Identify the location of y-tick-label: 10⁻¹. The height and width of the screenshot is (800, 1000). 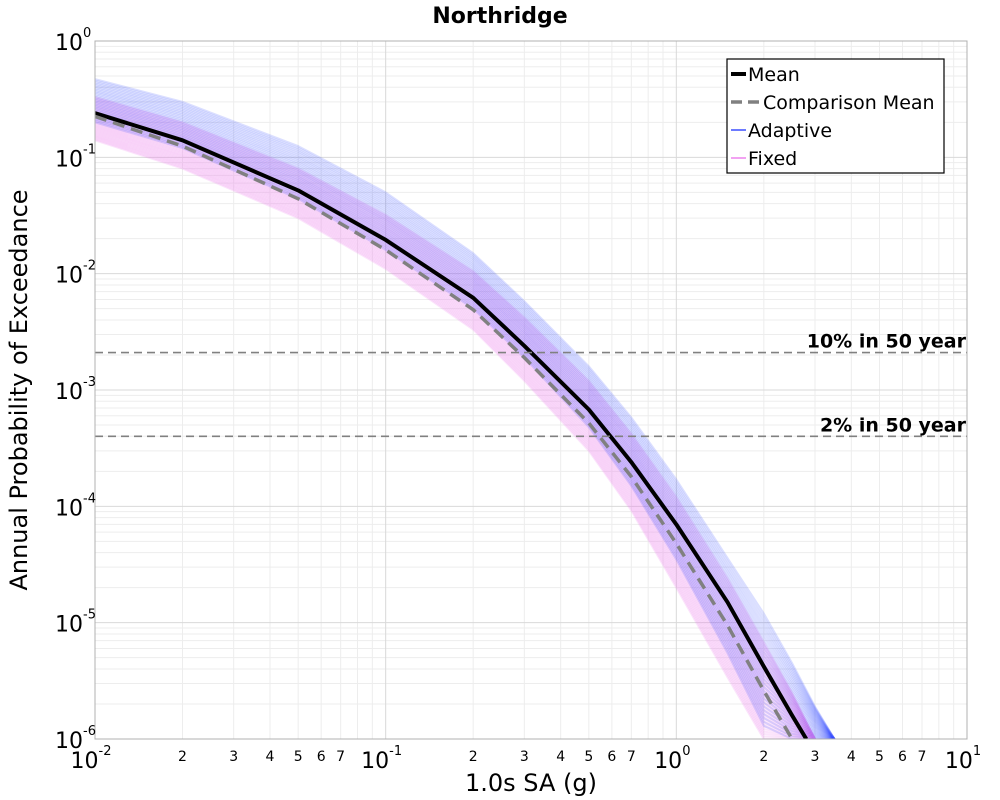
(75, 157).